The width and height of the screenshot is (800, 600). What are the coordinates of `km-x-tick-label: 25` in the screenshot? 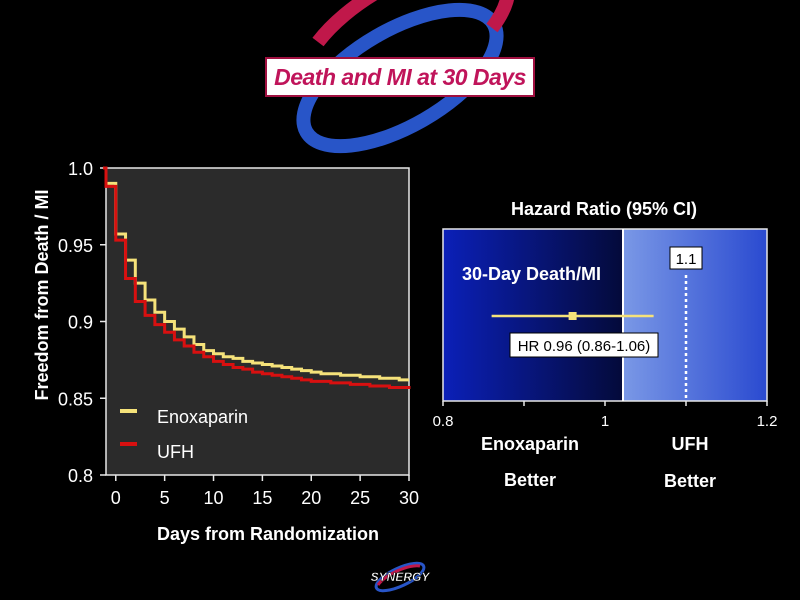 It's located at (360, 498).